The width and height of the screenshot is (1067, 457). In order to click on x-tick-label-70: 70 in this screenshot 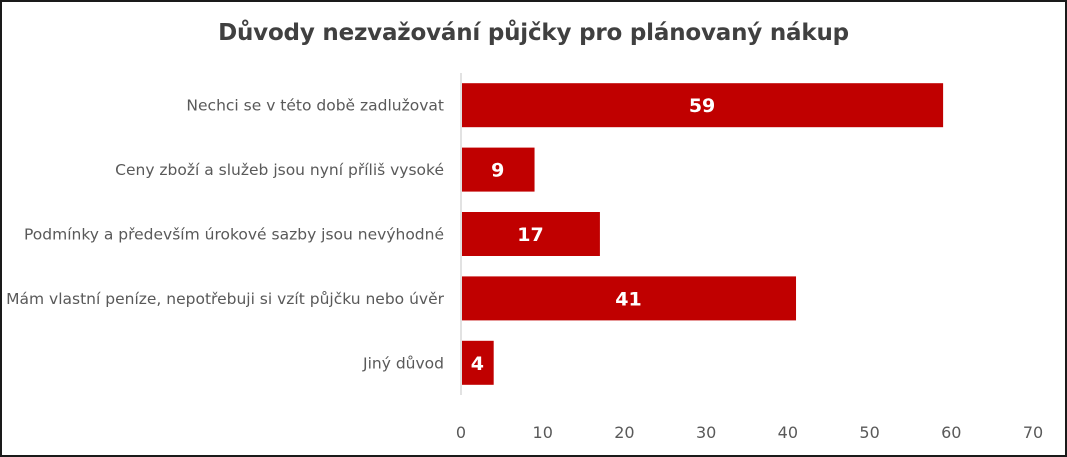, I will do `click(1033, 432)`.